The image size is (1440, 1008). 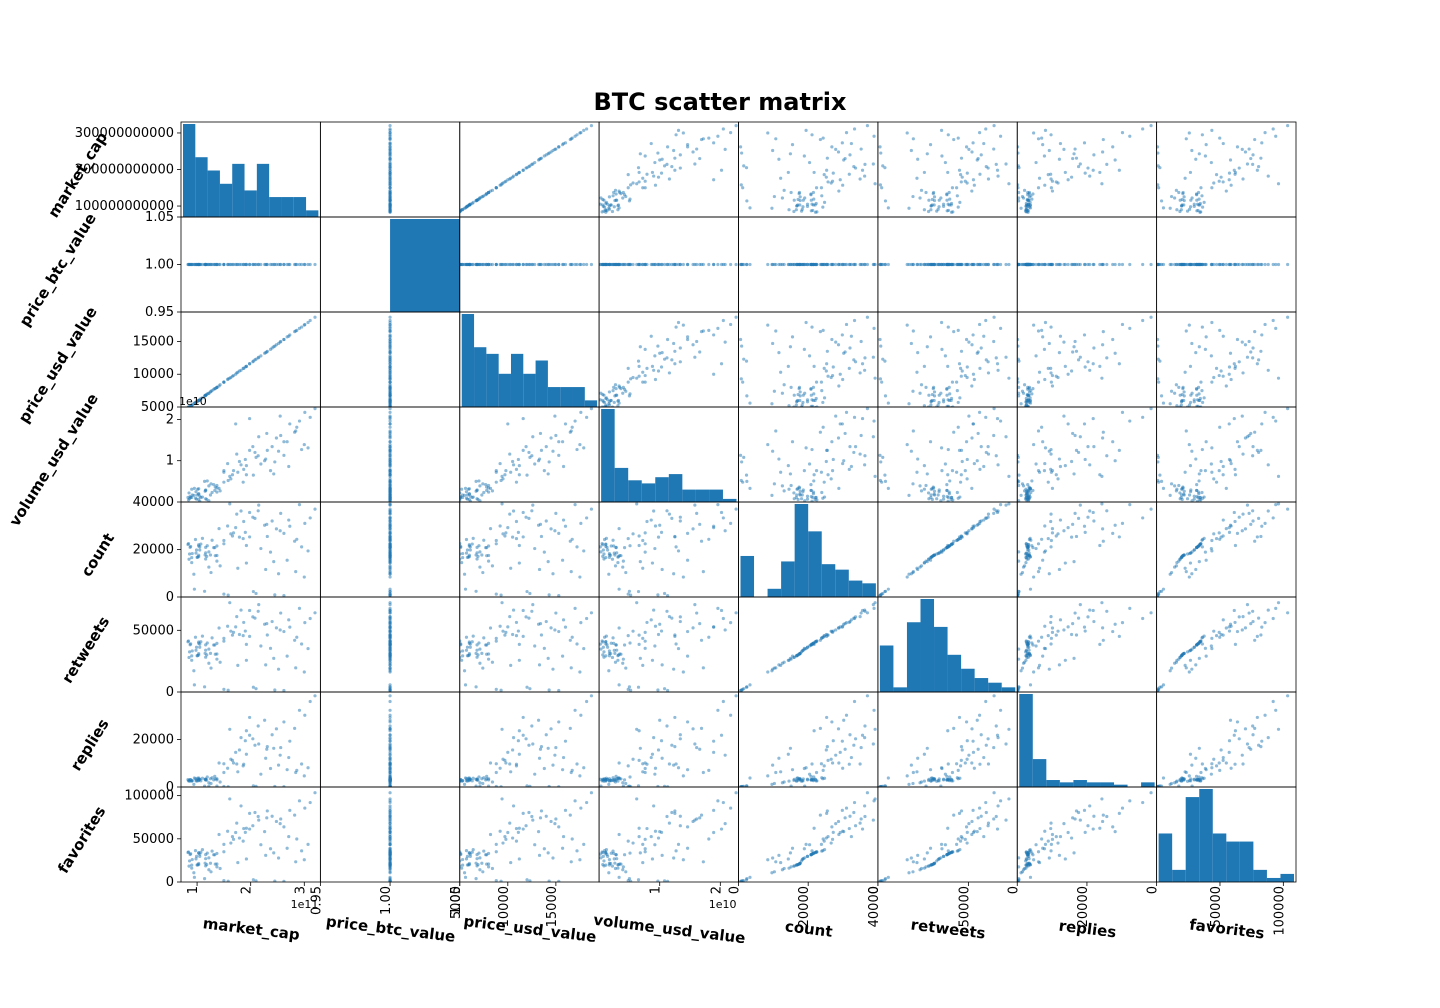 I want to click on panel-volume_usd_value-vs-market_cap, so click(x=250, y=454).